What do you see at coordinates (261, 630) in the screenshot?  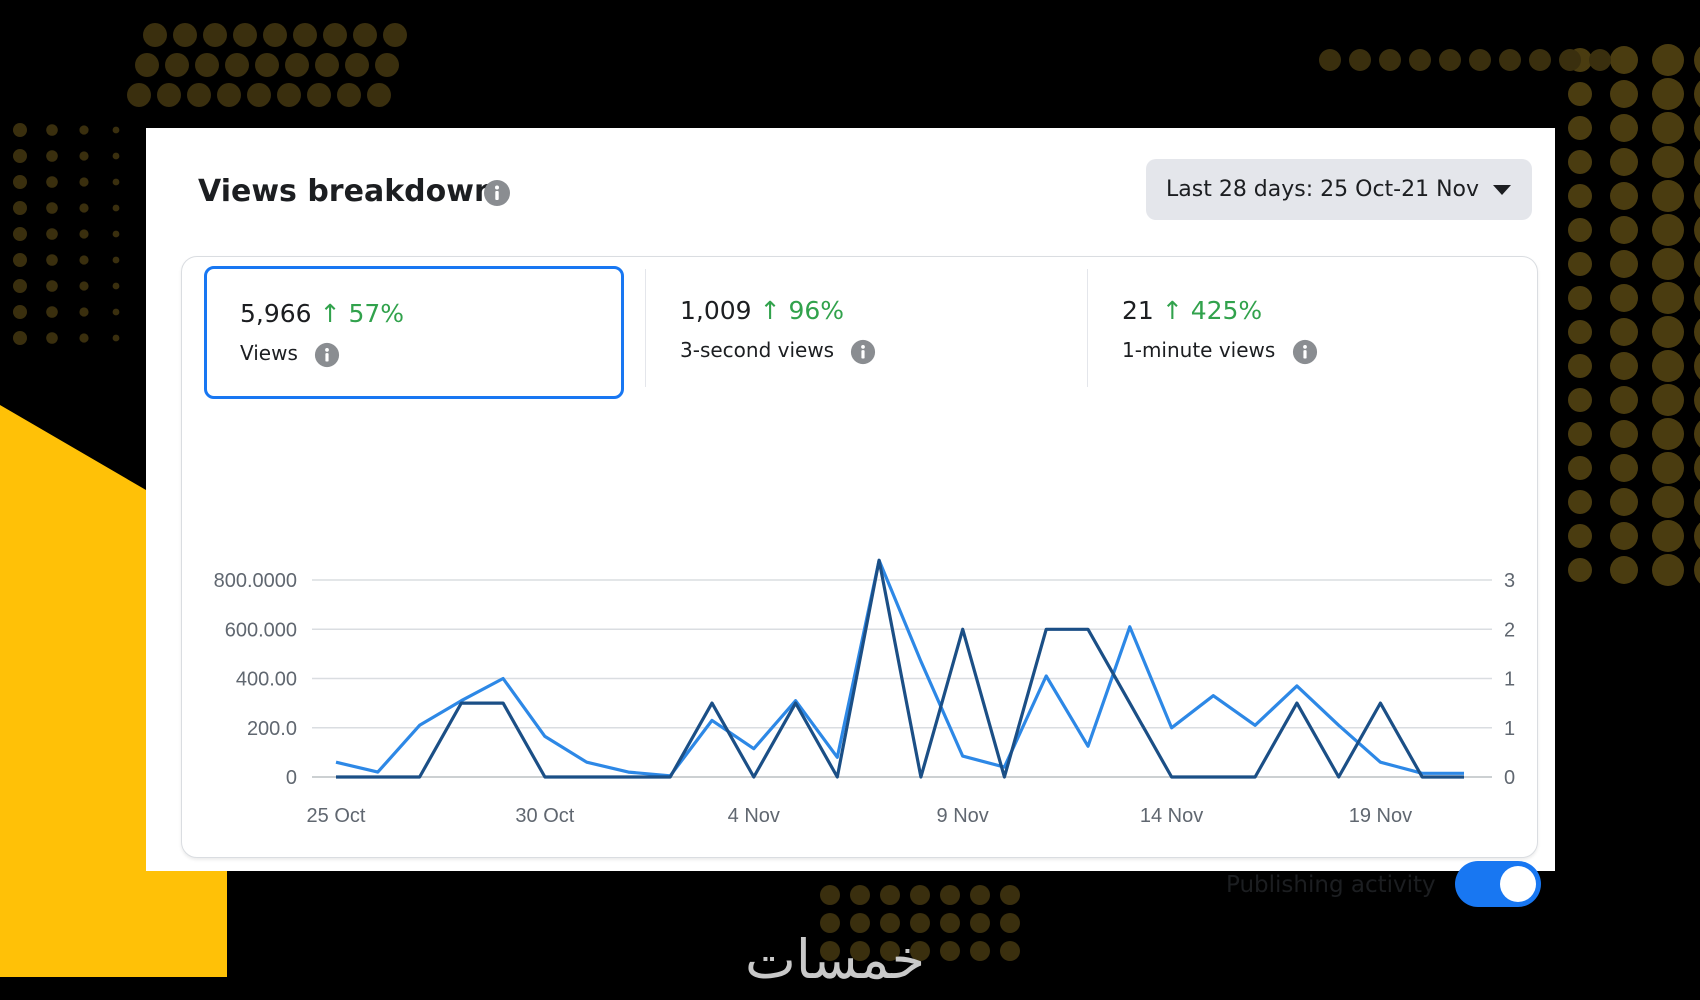 I see `y-left-tick-label: 600.000` at bounding box center [261, 630].